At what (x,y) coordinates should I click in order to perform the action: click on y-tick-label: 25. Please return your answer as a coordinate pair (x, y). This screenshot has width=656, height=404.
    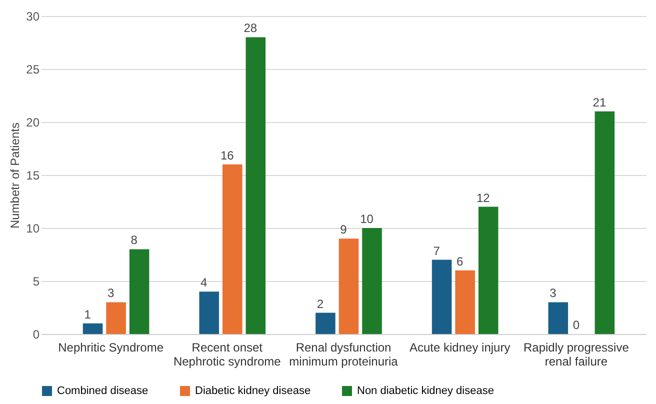
    Looking at the image, I should click on (33, 69).